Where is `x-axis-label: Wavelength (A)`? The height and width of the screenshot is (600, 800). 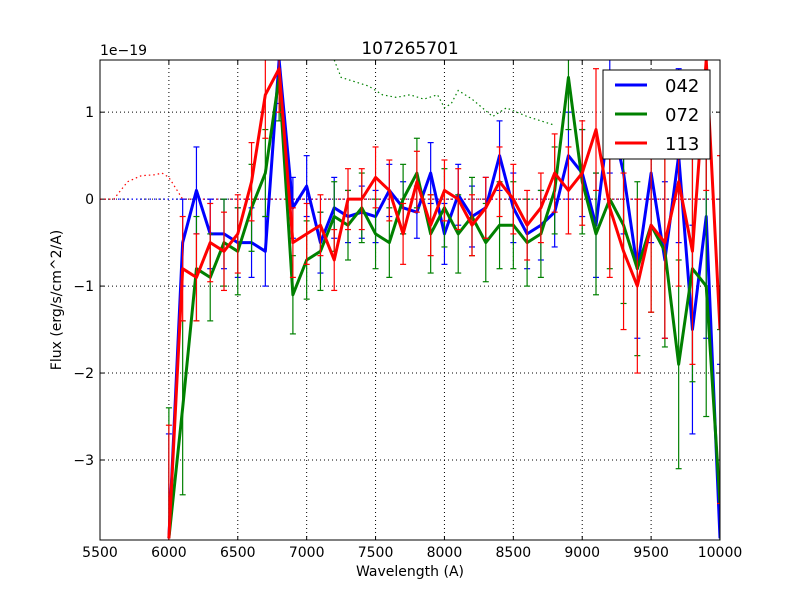 x-axis-label: Wavelength (A) is located at coordinates (410, 572).